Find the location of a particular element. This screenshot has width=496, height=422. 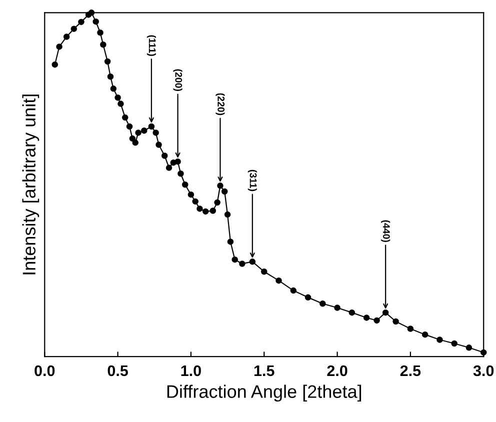

y-axis-title: Intensity [arbitrary unit] is located at coordinates (31, 184).